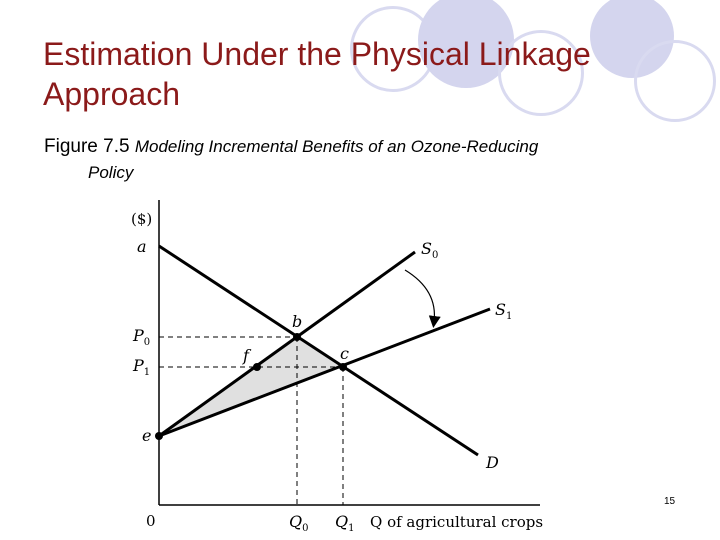 This screenshot has width=720, height=540. I want to click on supply-curve-s0, so click(287, 344).